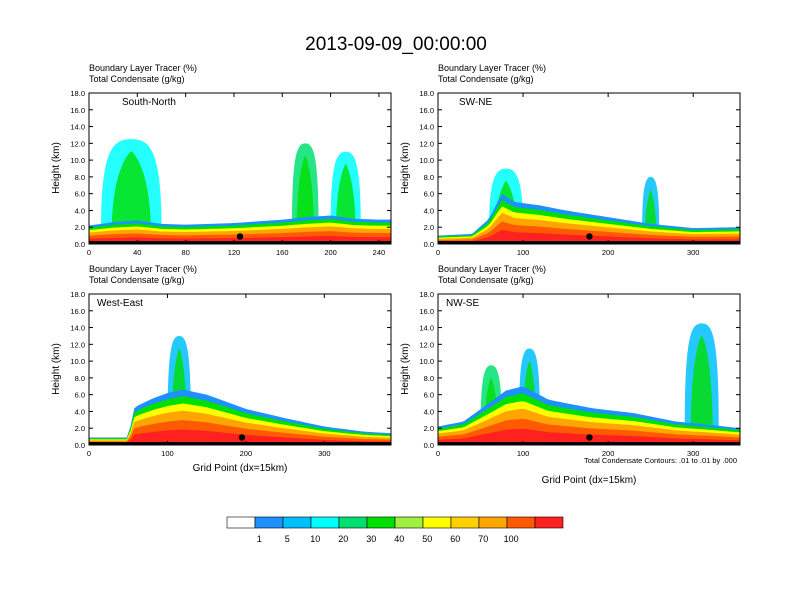  Describe the element at coordinates (483, 539) in the screenshot. I see `colorbar-label: 70` at that location.